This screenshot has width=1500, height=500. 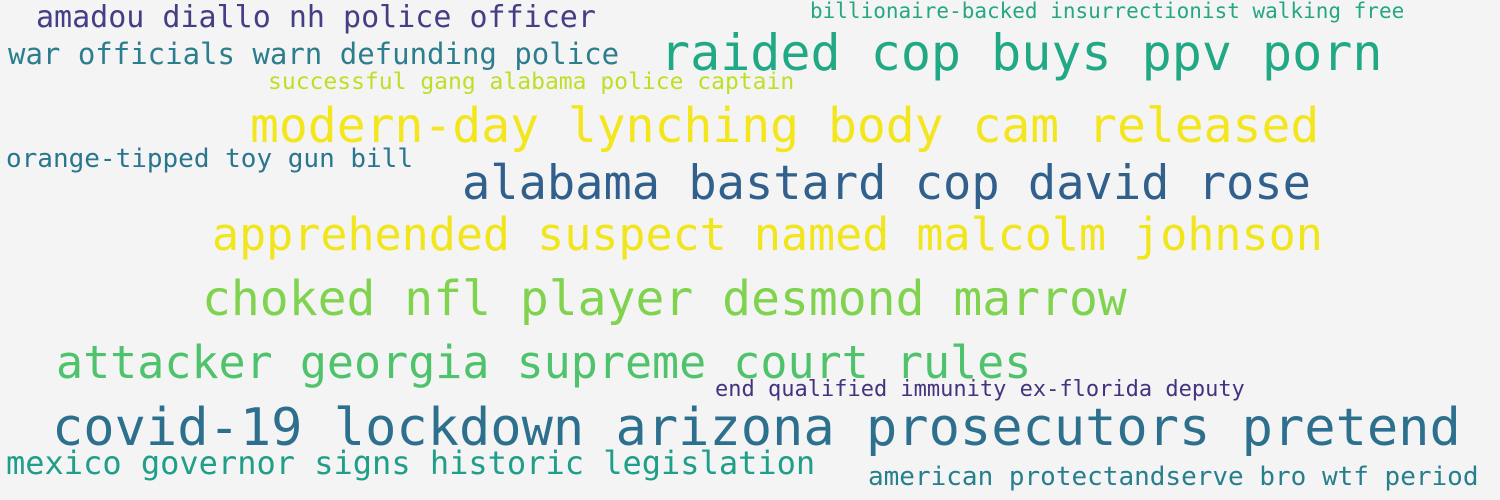 What do you see at coordinates (664, 299) in the screenshot?
I see `phrase-choked: choked nfl player desmond marrow` at bounding box center [664, 299].